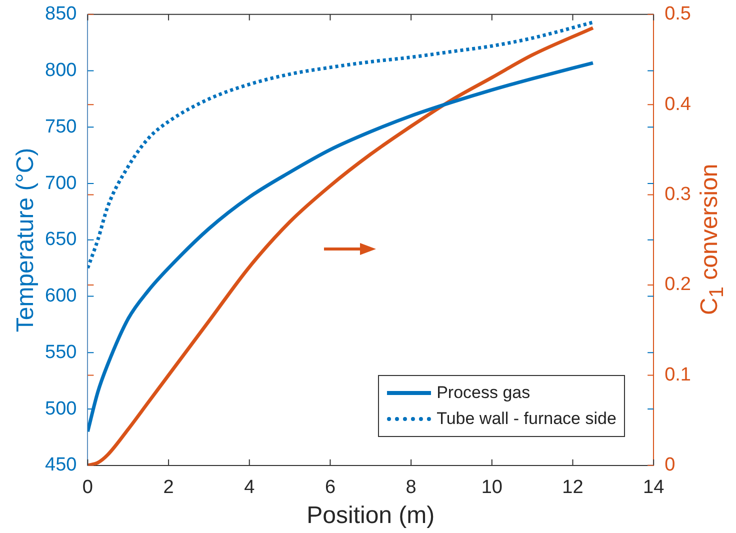 The width and height of the screenshot is (736, 533). Describe the element at coordinates (87, 487) in the screenshot. I see `x-tick-label: 0` at that location.